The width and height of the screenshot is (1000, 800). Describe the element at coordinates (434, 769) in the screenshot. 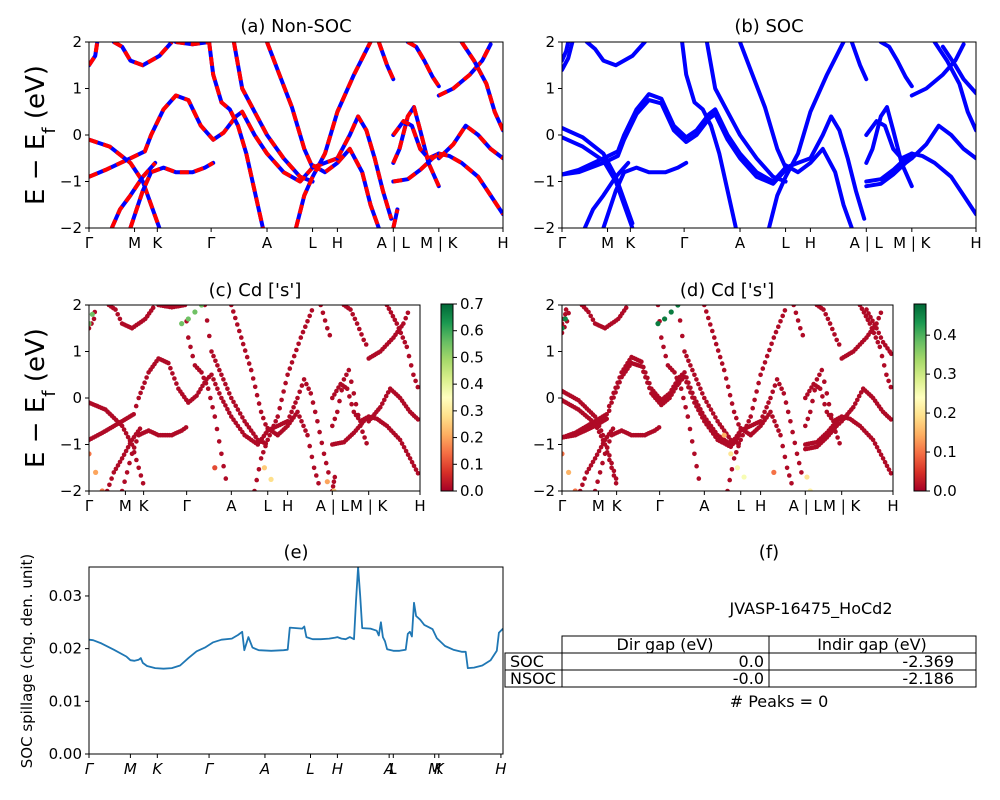

I see `x-tick-label: M` at that location.